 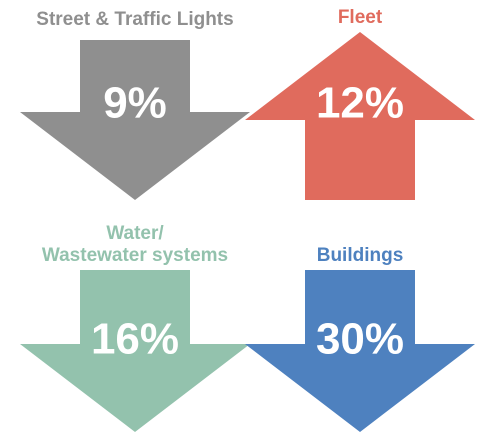 What do you see at coordinates (135, 255) in the screenshot?
I see `arrow-label: Wastewater systems` at bounding box center [135, 255].